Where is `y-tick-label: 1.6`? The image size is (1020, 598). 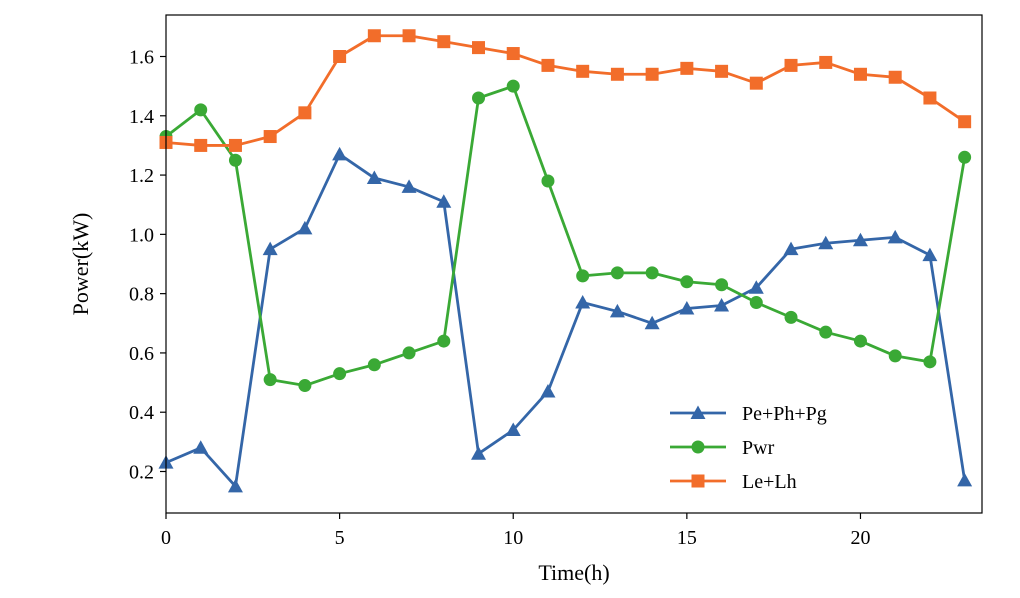
y-tick-label: 1.6 is located at coordinates (141, 58).